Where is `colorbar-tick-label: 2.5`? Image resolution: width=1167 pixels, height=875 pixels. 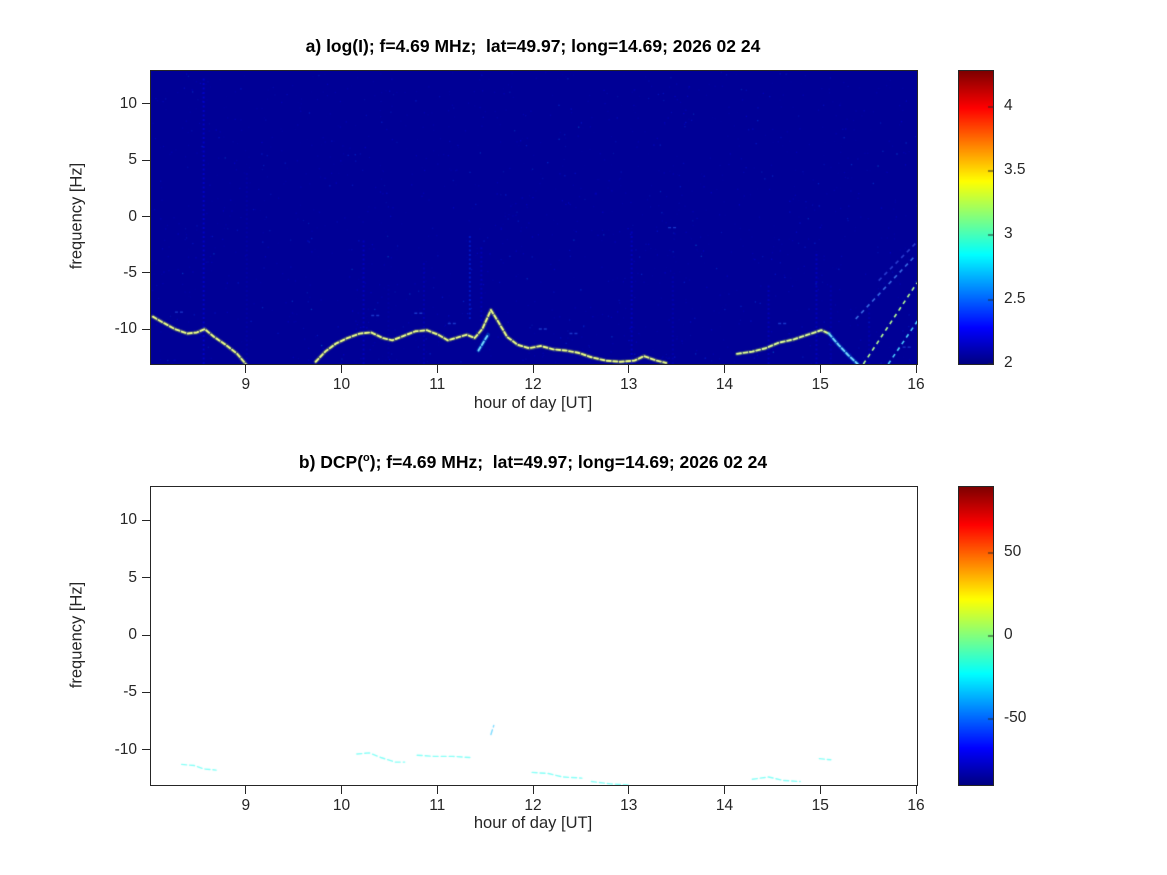
colorbar-tick-label: 2.5 is located at coordinates (1015, 298).